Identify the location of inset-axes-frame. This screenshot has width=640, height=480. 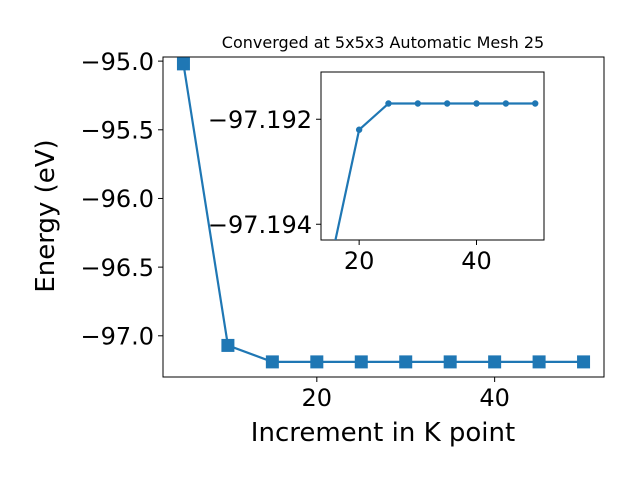
(432, 156).